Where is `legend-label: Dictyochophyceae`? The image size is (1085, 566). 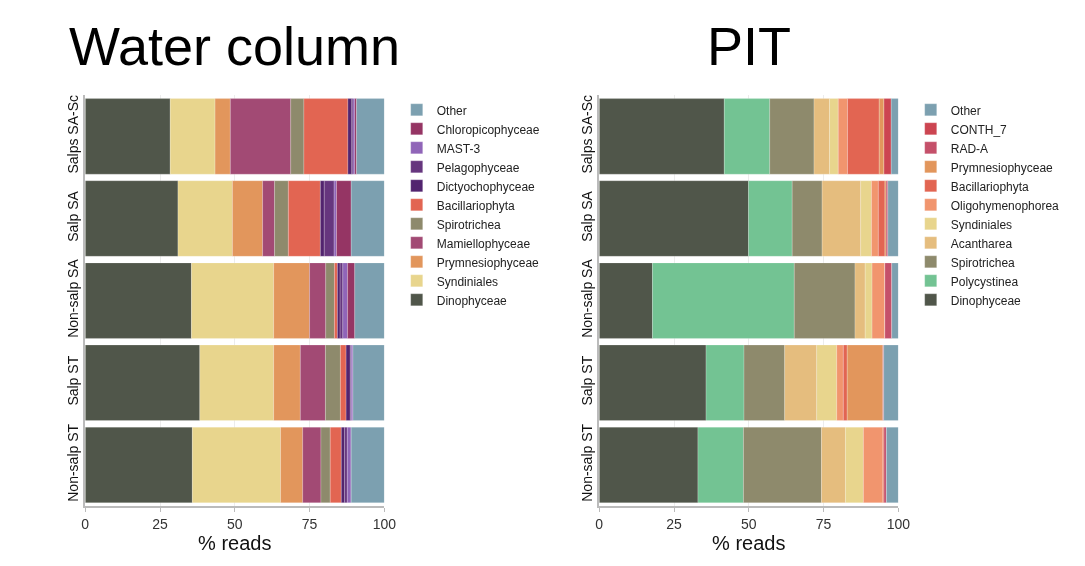 legend-label: Dictyochophyceae is located at coordinates (486, 186).